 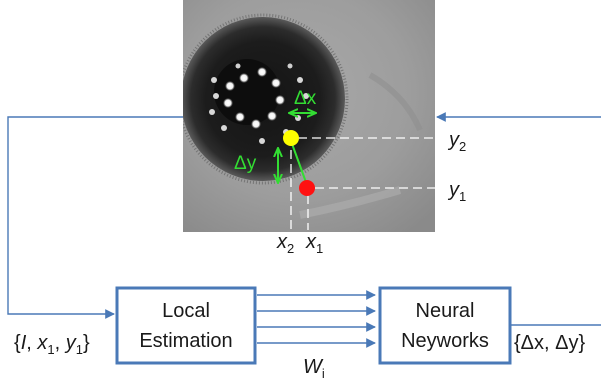 What do you see at coordinates (314, 243) in the screenshot?
I see `x1-label: x1` at bounding box center [314, 243].